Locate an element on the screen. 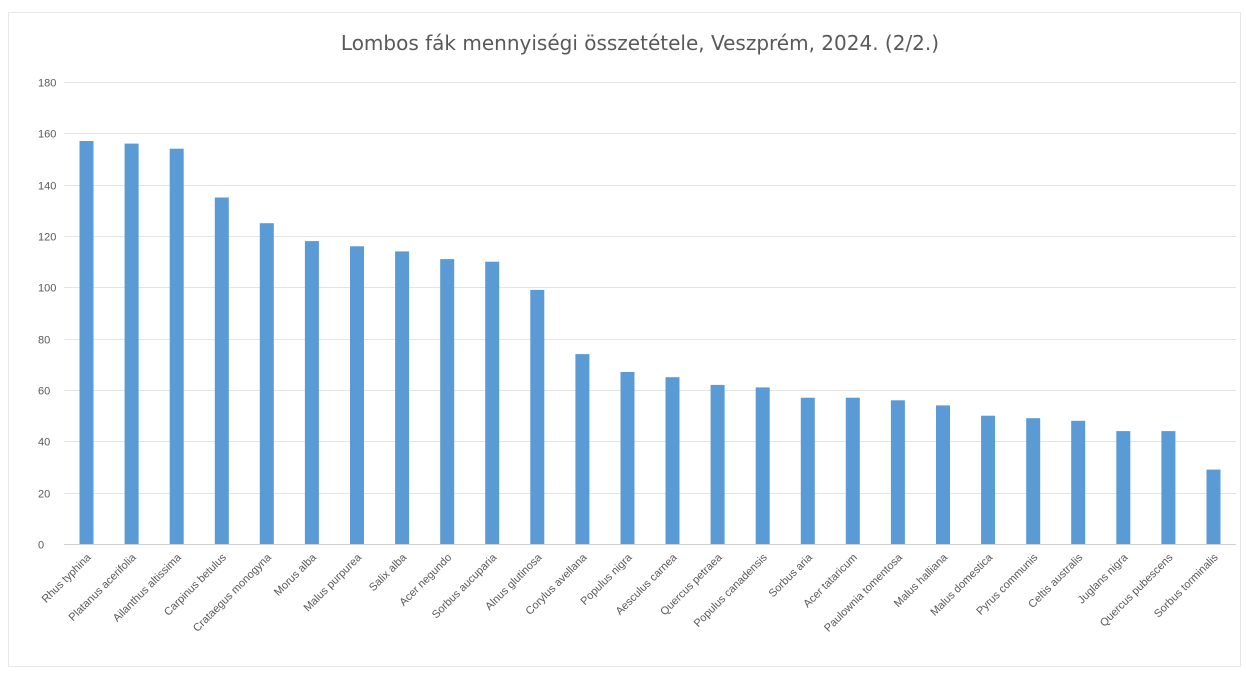 Image resolution: width=1246 pixels, height=674 pixels. y-axis-ticks: 0 20 40 60 80 100 120 140 160 180 is located at coordinates (47, 315).